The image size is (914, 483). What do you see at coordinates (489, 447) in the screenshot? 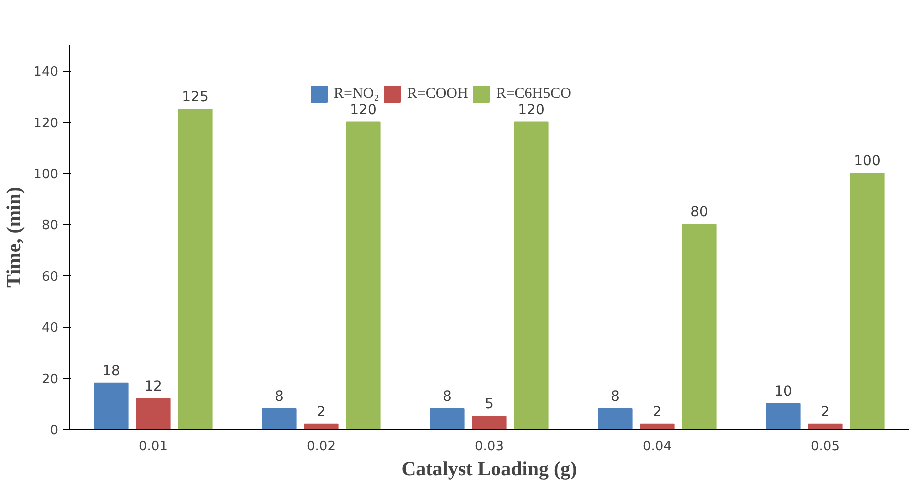
I see `x-tick-label: 0.03` at bounding box center [489, 447].